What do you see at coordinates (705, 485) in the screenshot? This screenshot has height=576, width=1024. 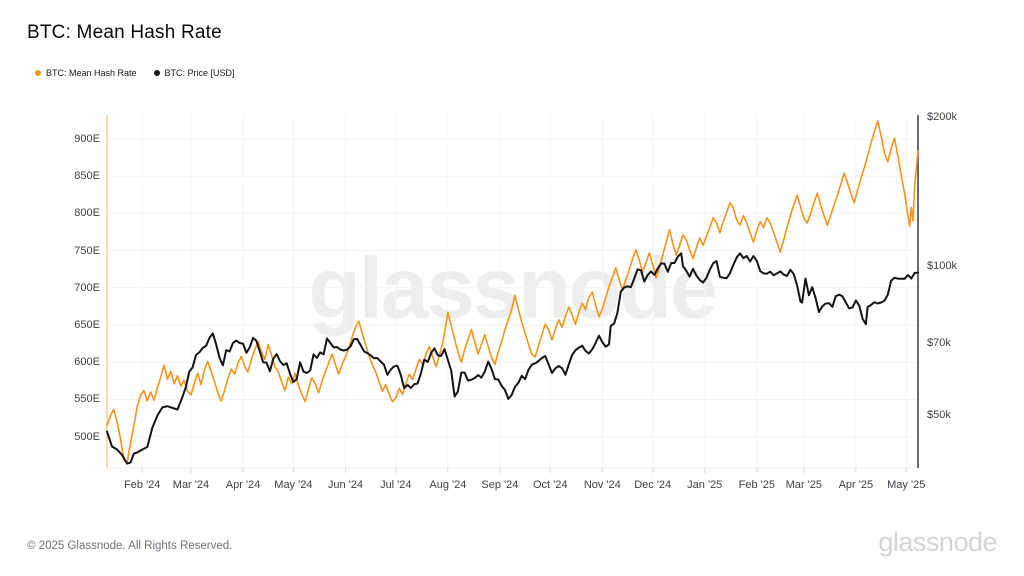 I see `x-tick-label: Jan '25` at bounding box center [705, 485].